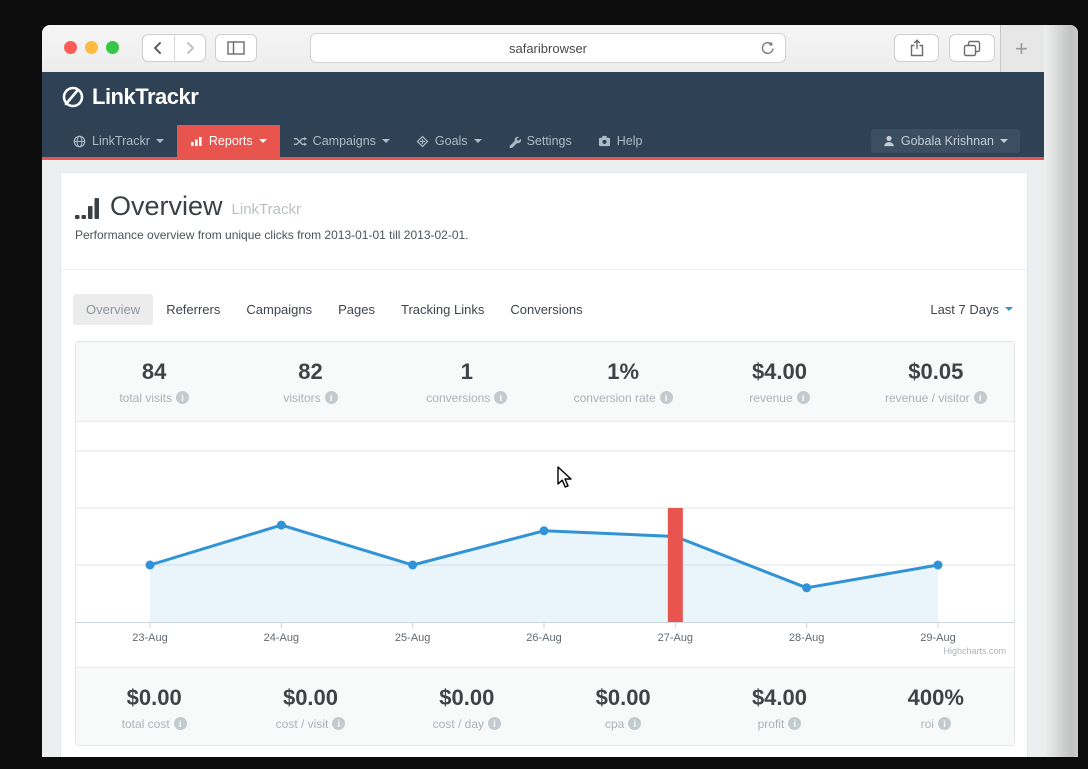 This screenshot has height=769, width=1088. I want to click on forward-button, so click(190, 48).